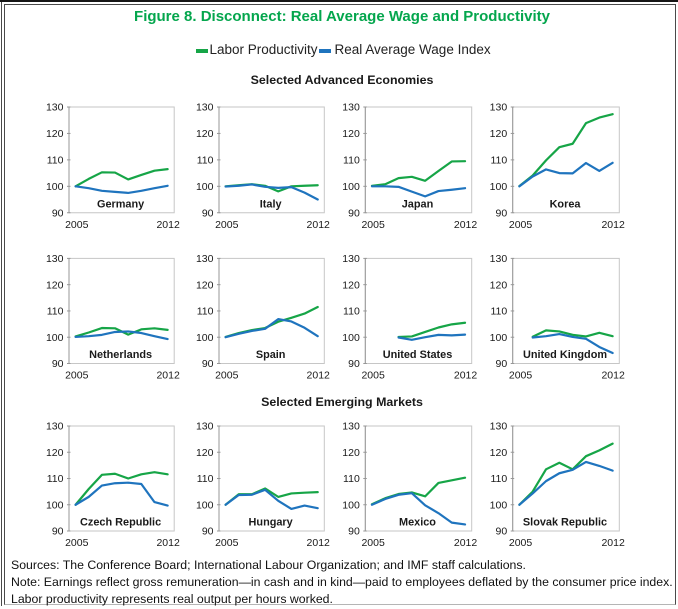  Describe the element at coordinates (417, 204) in the screenshot. I see `svg-text: Japan` at that location.